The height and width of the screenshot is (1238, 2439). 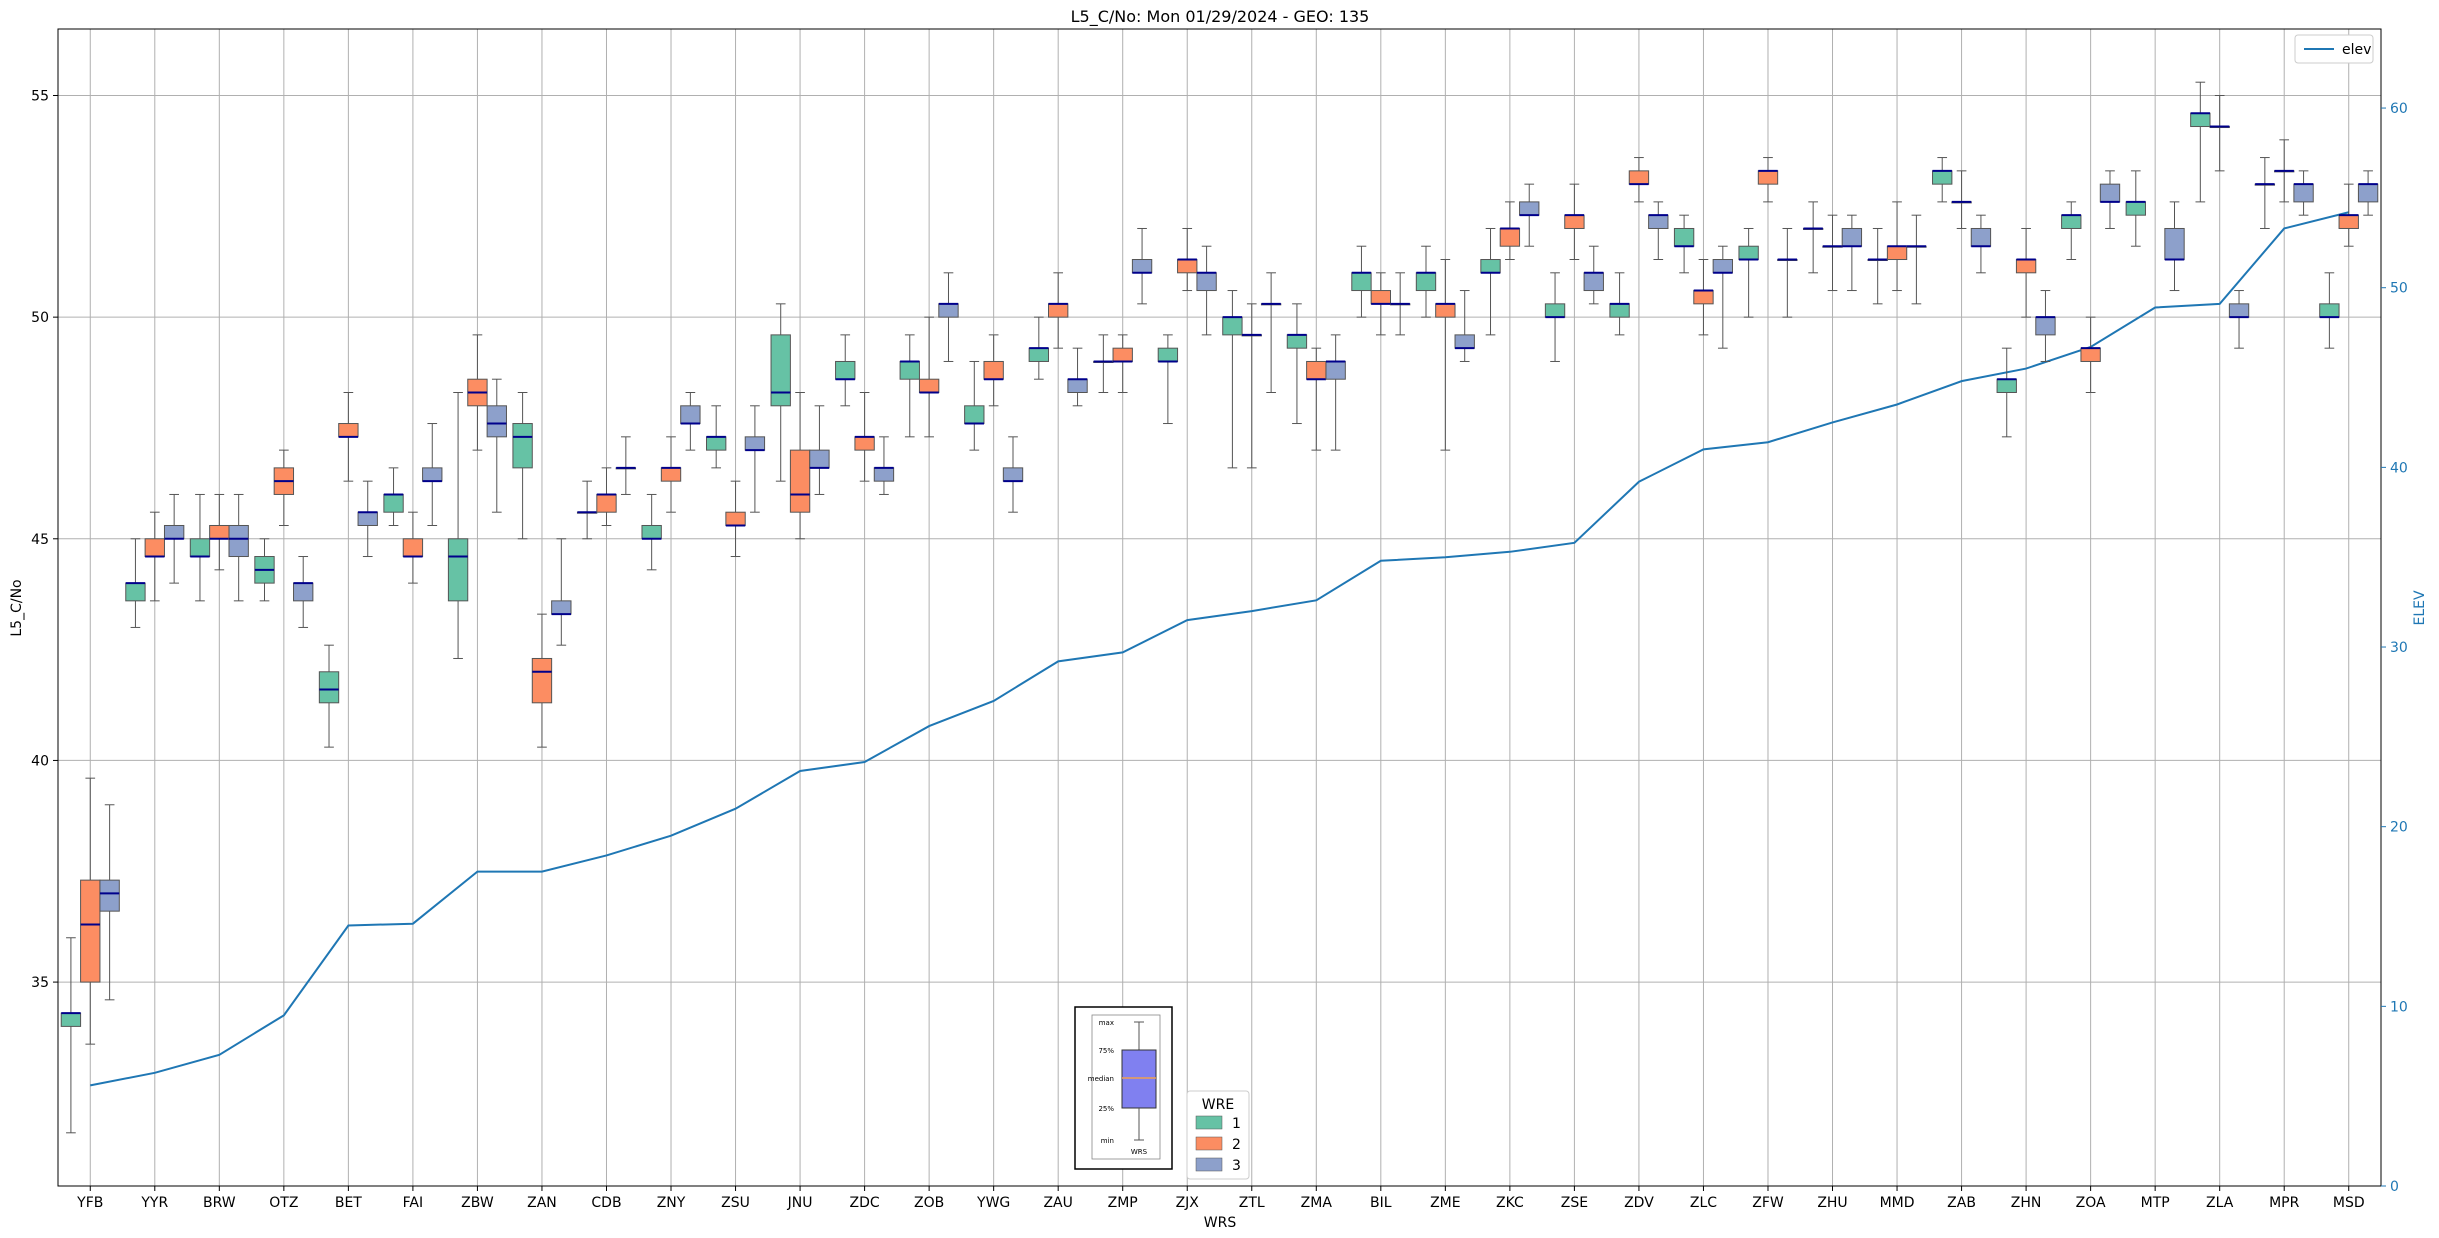 I want to click on x-tick-label: ZMP, so click(x=1123, y=1203).